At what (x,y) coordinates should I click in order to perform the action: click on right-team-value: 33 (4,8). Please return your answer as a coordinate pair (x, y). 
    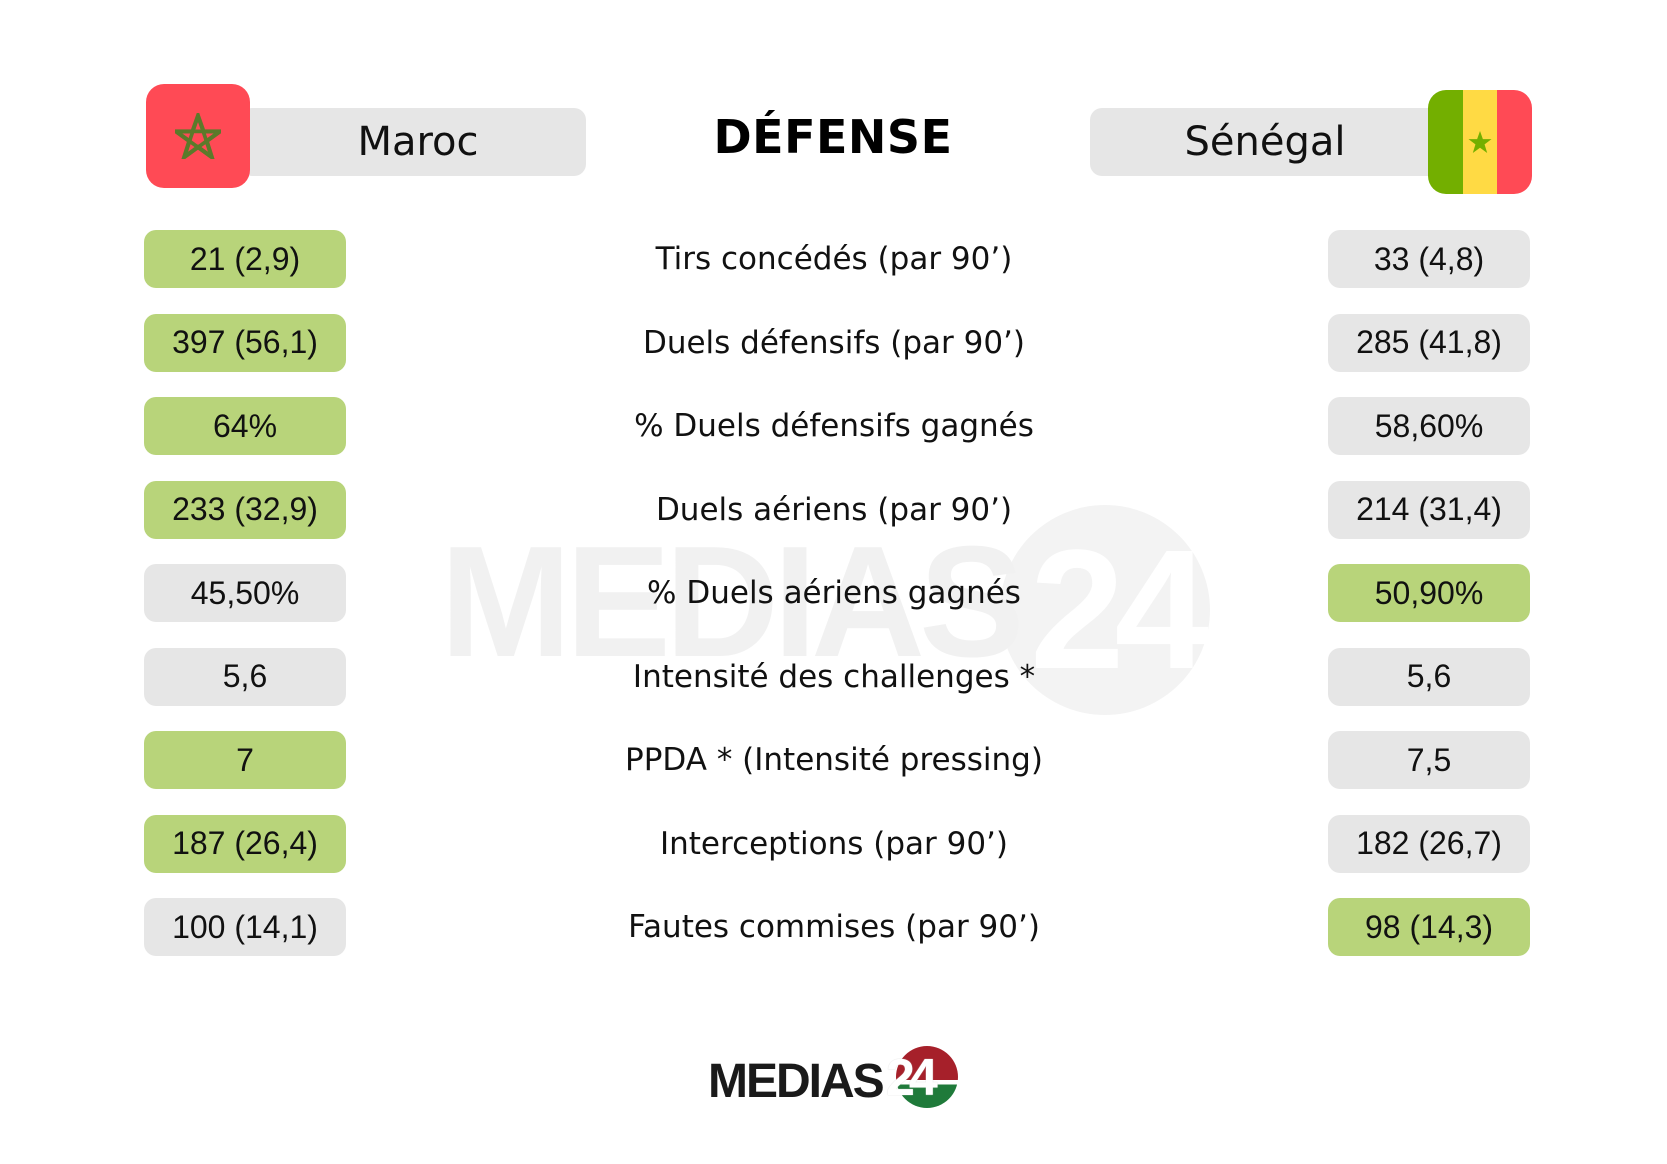
    Looking at the image, I should click on (1429, 259).